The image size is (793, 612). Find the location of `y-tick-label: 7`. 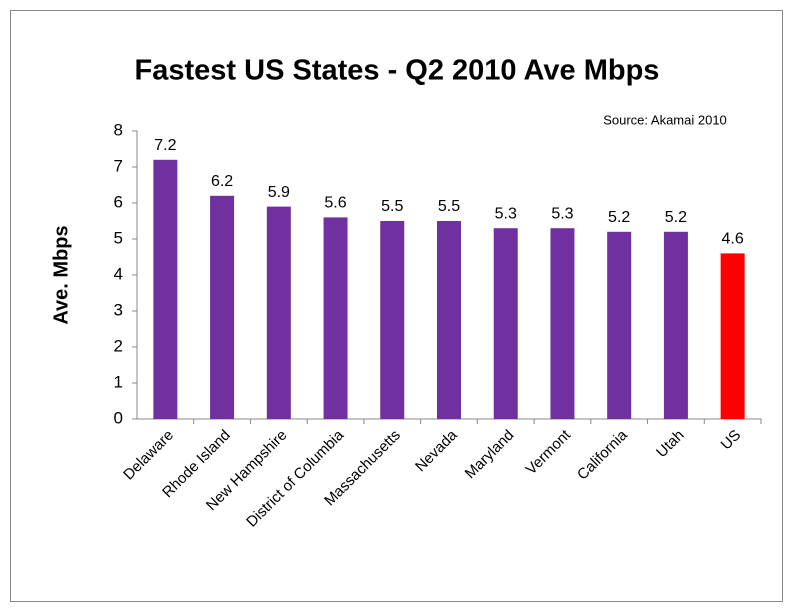

y-tick-label: 7 is located at coordinates (118, 165).